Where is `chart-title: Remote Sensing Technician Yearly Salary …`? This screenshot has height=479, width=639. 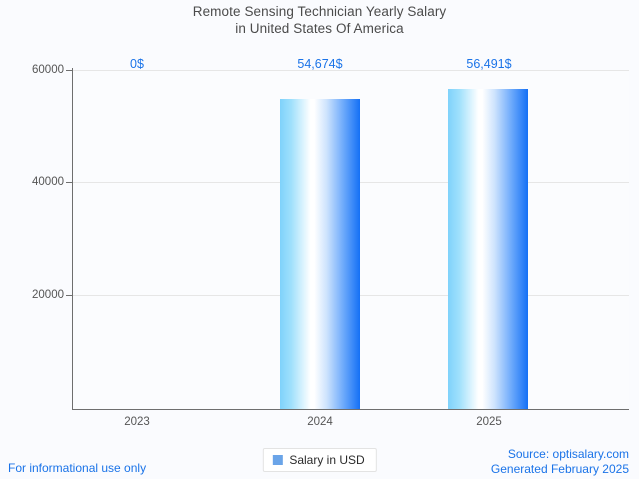 chart-title: Remote Sensing Technician Yearly Salary … is located at coordinates (319, 20).